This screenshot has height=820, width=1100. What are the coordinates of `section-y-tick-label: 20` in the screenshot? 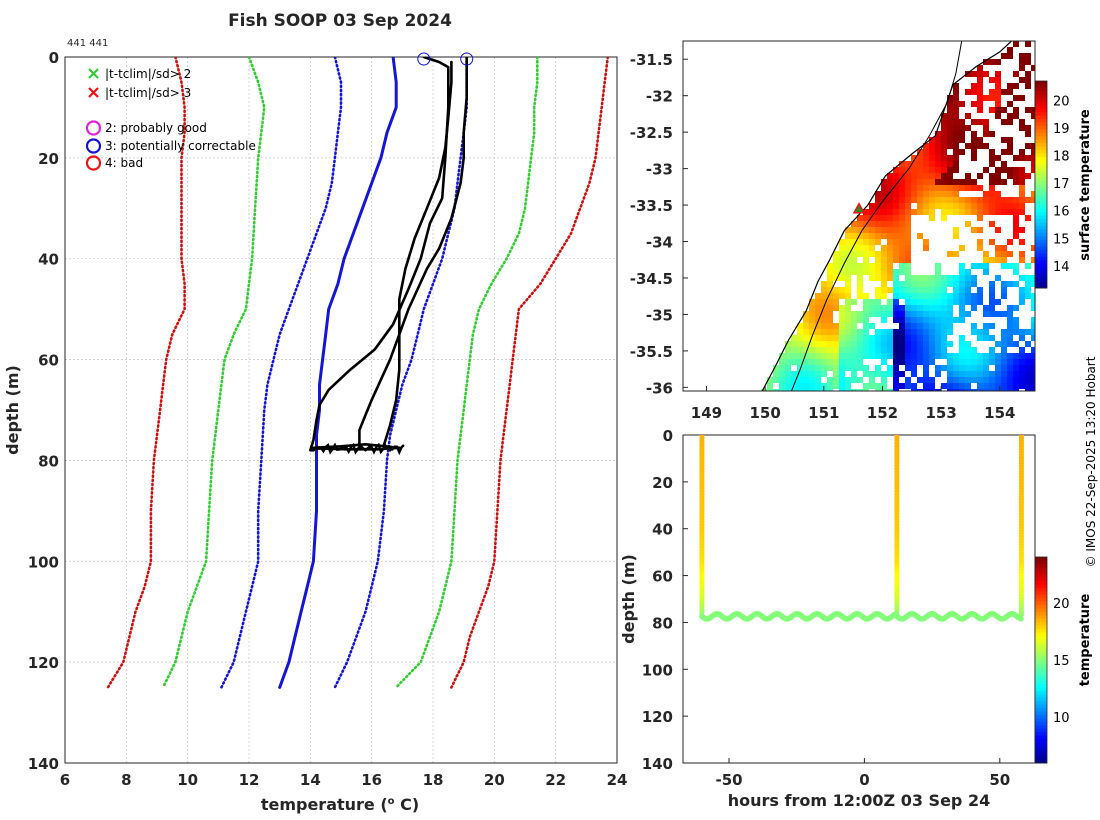 It's located at (662, 483).